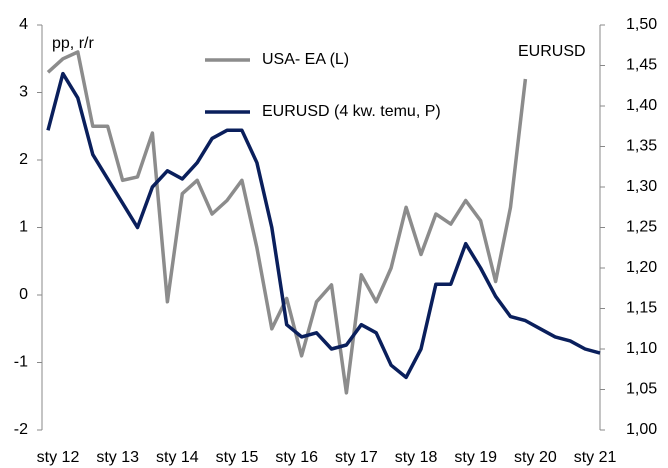 The image size is (668, 468). What do you see at coordinates (595, 457) in the screenshot?
I see `x-tick-label: sty 21` at bounding box center [595, 457].